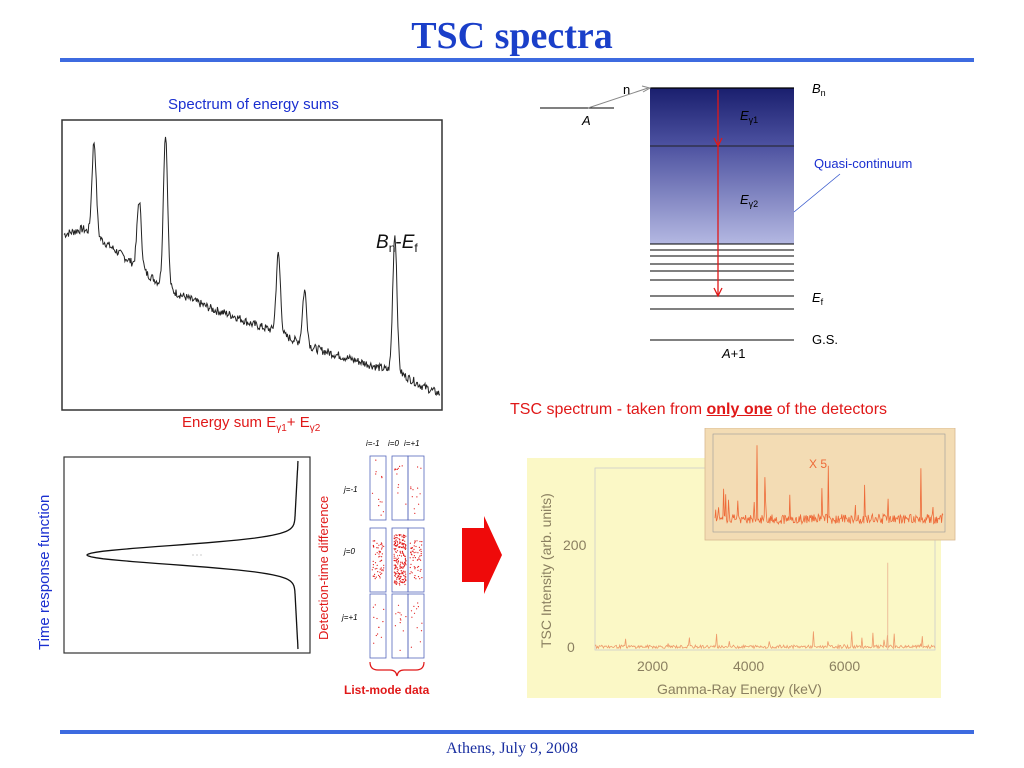 The width and height of the screenshot is (1024, 768). I want to click on list-mode-box-zero-plus, so click(400, 626).